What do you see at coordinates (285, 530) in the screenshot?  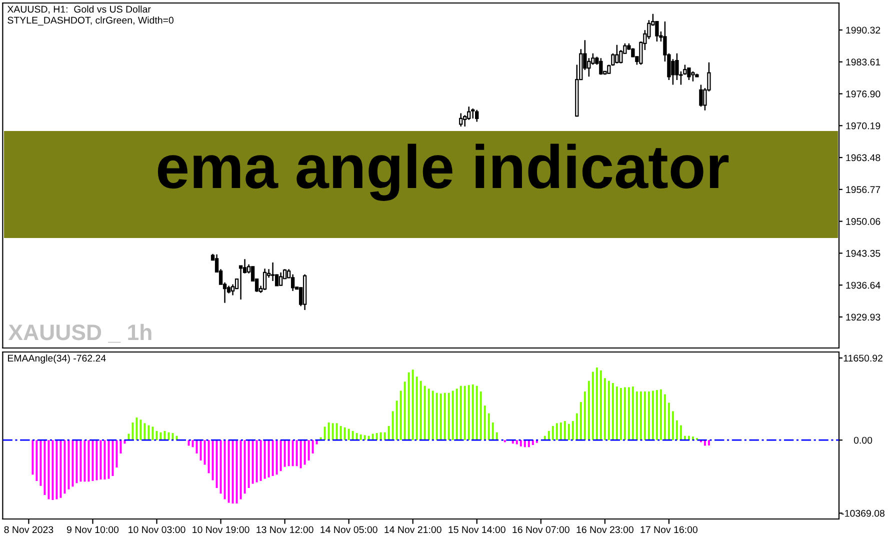 I see `x-tick-label: 13 Nov 12:00` at bounding box center [285, 530].